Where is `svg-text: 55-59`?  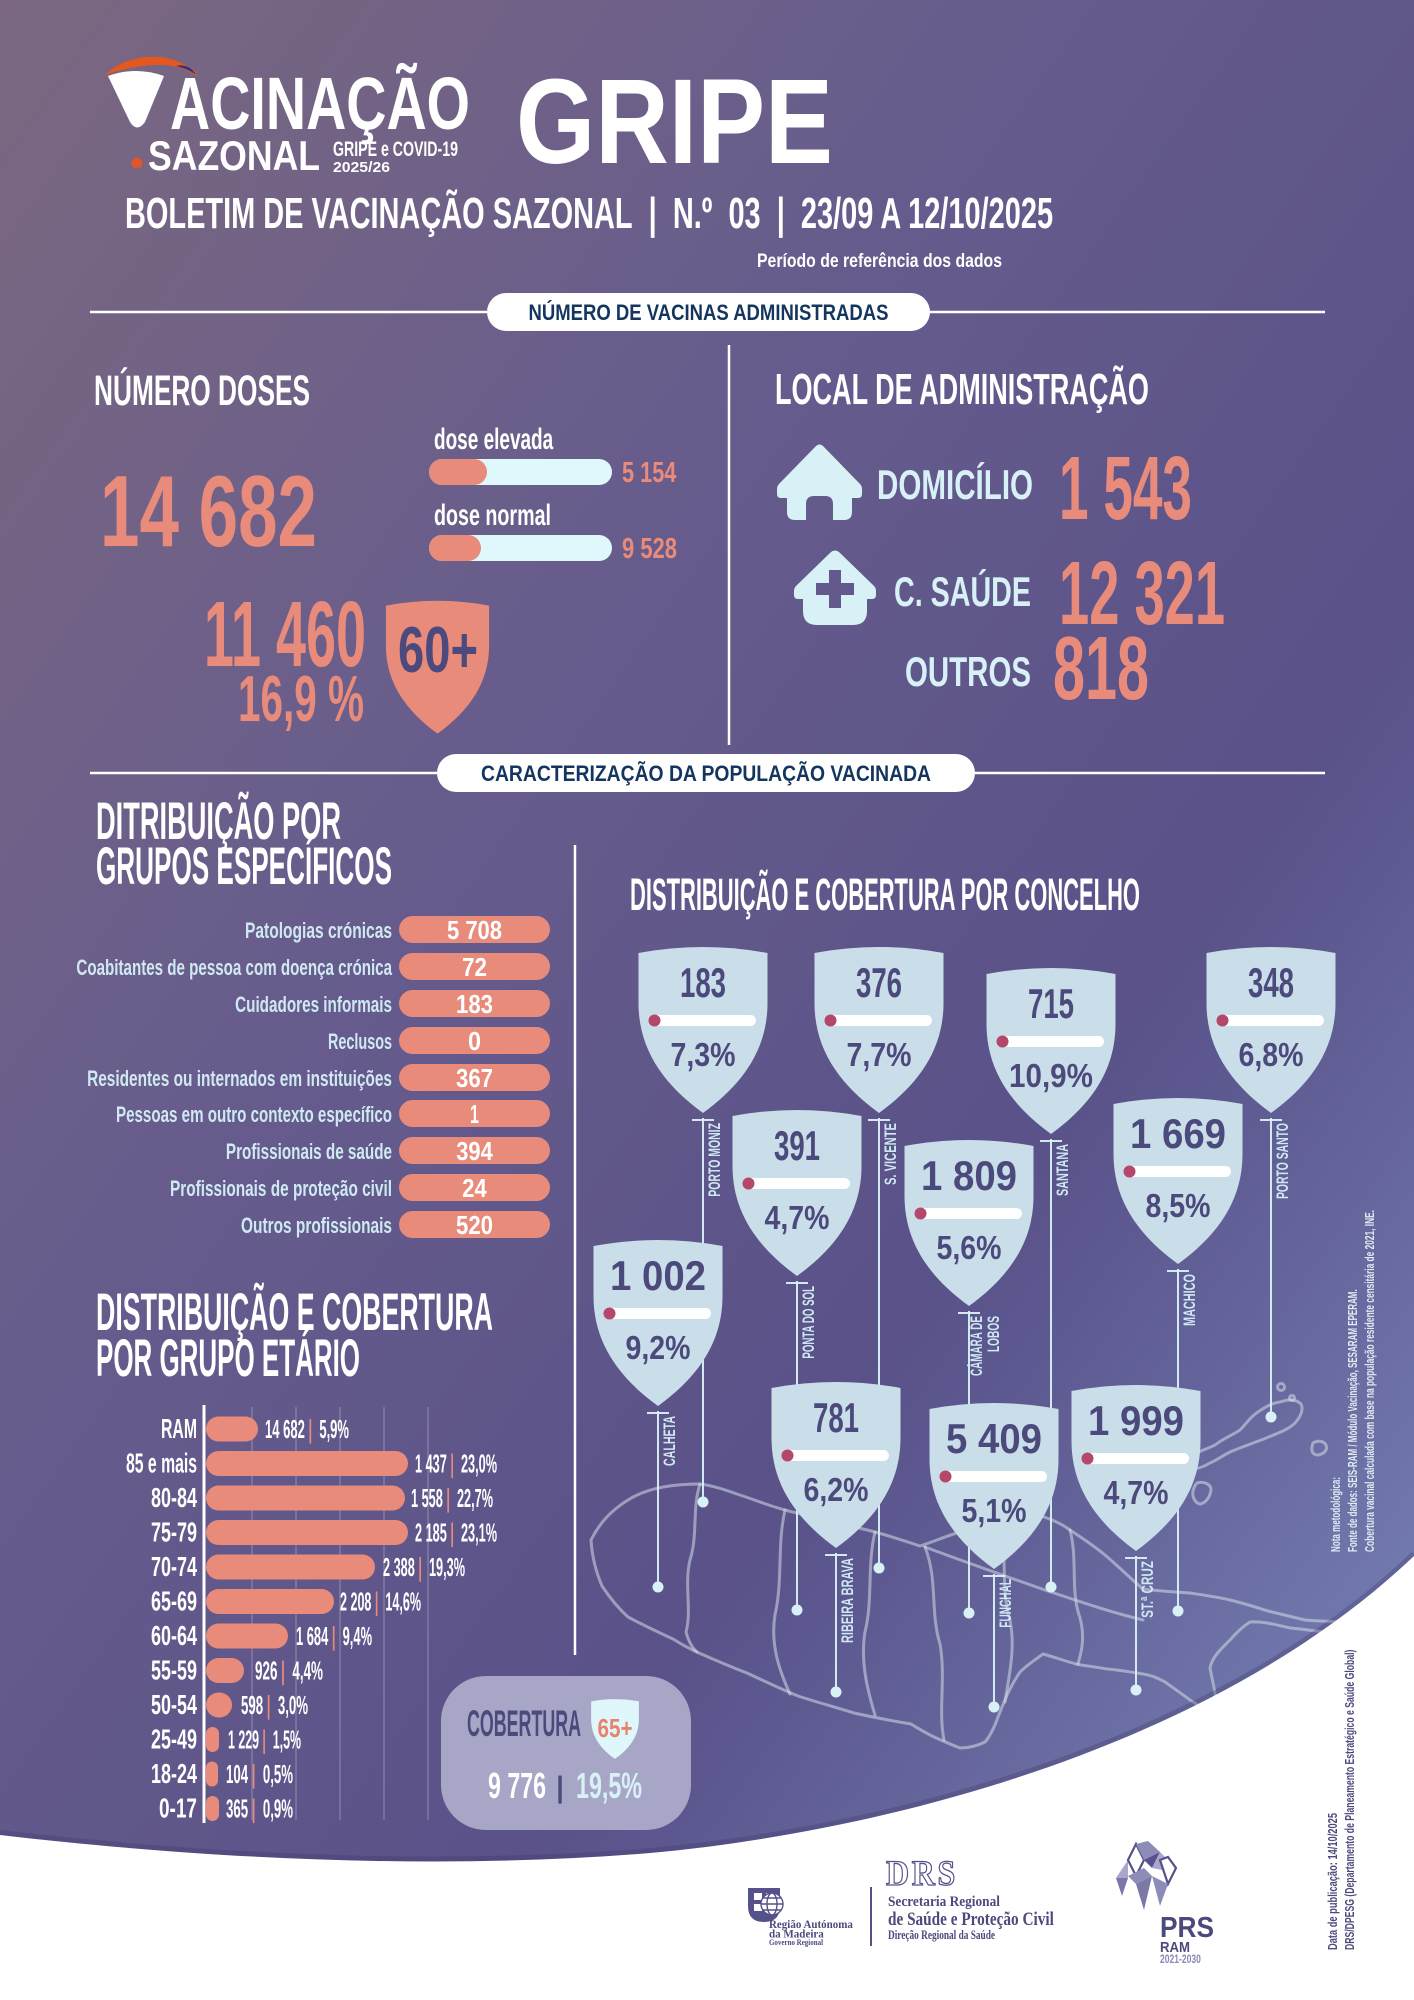 svg-text: 55-59 is located at coordinates (174, 1670).